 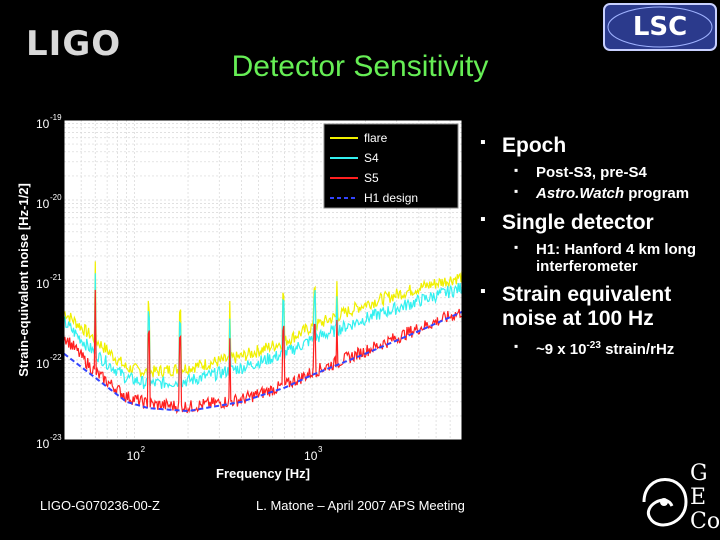 What do you see at coordinates (587, 267) in the screenshot?
I see `h1-text-2: interferometer` at bounding box center [587, 267].